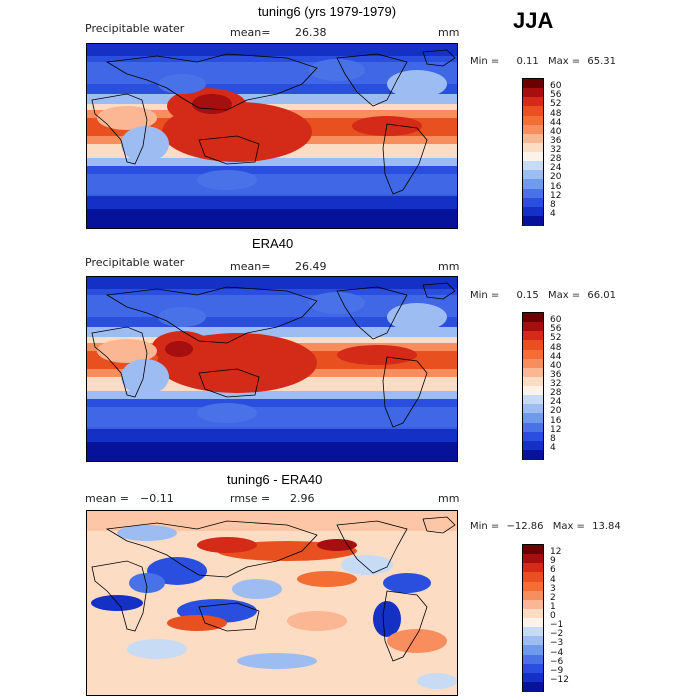 The image size is (700, 700). Describe the element at coordinates (543, 61) in the screenshot. I see `stats-line: Min = 0.11 Max = 65.31` at that location.